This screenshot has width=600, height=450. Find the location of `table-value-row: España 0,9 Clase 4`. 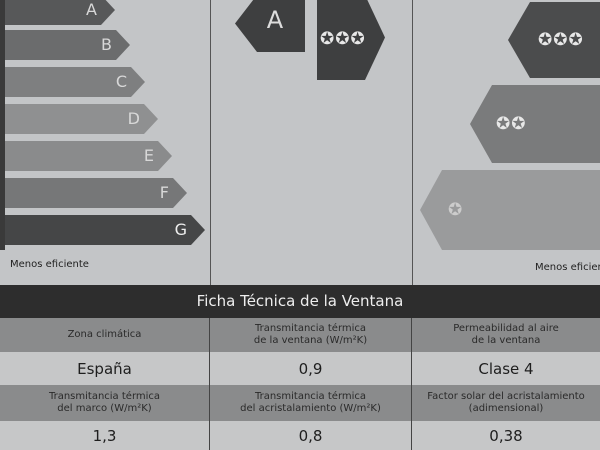

table-value-row: España 0,9 Clase 4 is located at coordinates (300, 368).